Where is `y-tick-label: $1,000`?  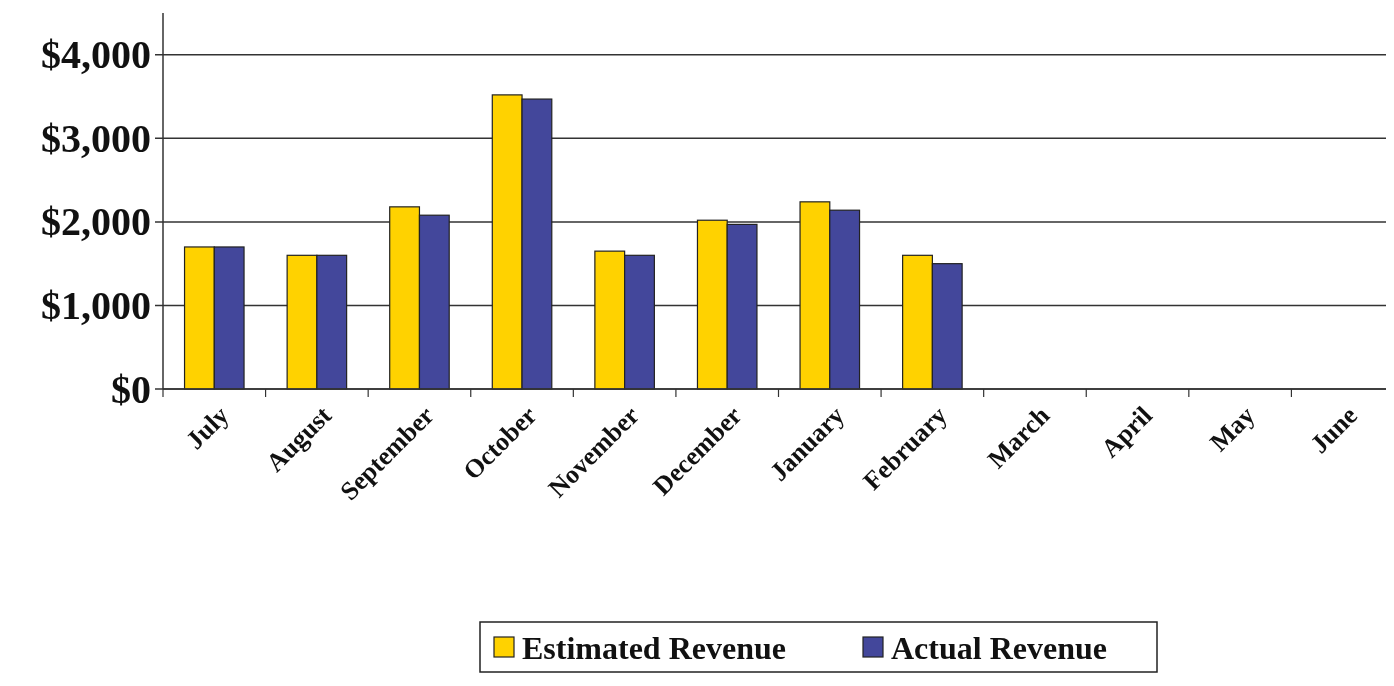 y-tick-label: $1,000 is located at coordinates (96, 305).